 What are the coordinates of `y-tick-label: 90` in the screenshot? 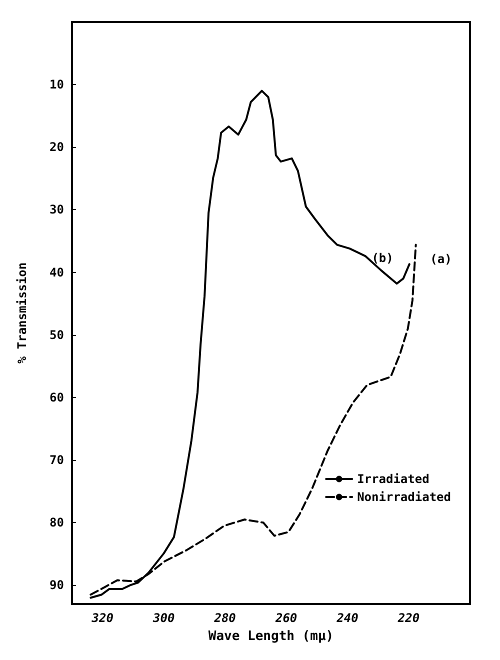 It's located at (57, 585).